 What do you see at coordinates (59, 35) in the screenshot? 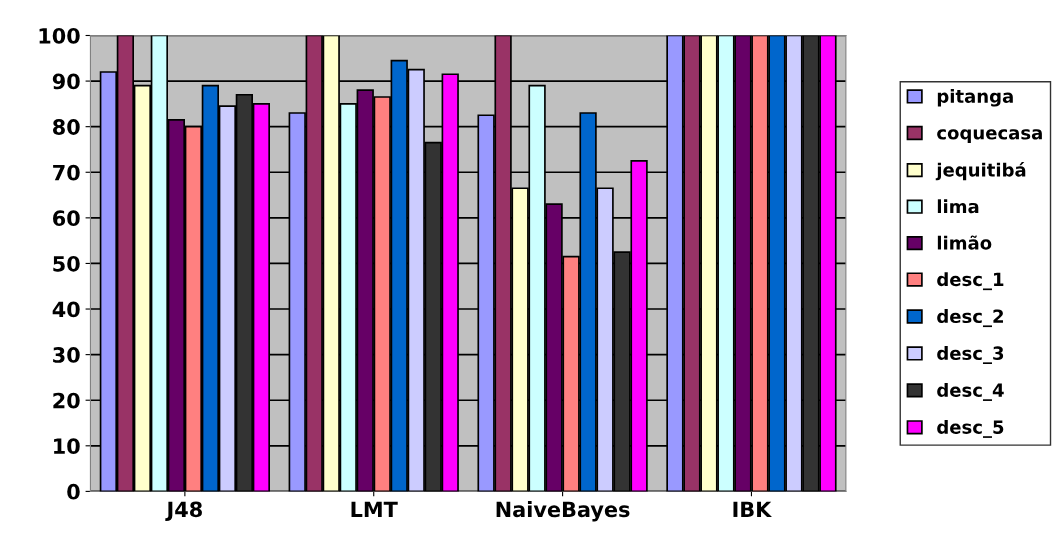
I see `y-tick-label: 100` at bounding box center [59, 35].